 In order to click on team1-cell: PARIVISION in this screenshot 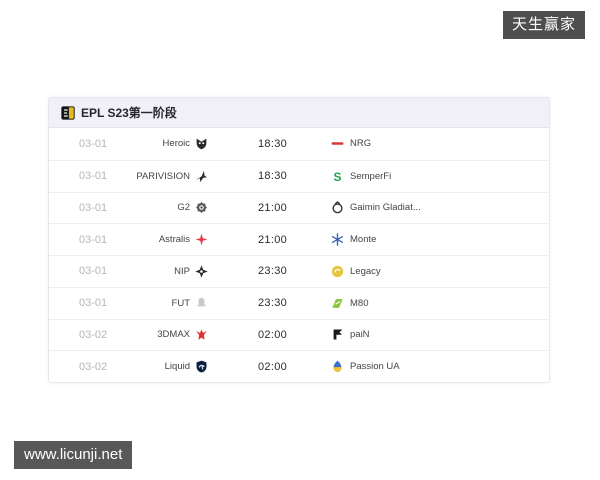, I will do `click(166, 176)`.